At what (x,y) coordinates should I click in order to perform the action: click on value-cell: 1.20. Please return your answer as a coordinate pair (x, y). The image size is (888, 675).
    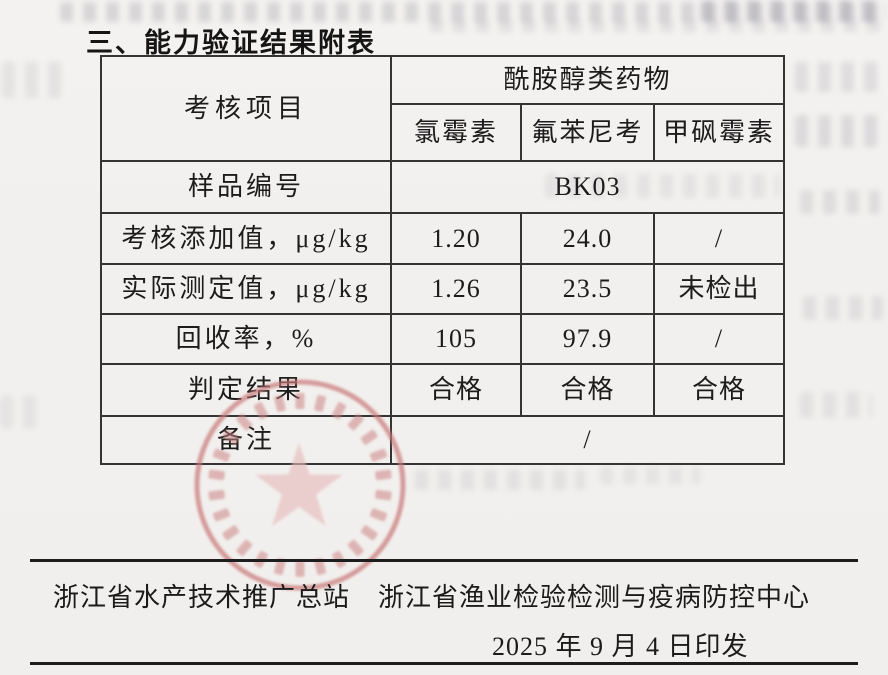
    Looking at the image, I should click on (456, 238).